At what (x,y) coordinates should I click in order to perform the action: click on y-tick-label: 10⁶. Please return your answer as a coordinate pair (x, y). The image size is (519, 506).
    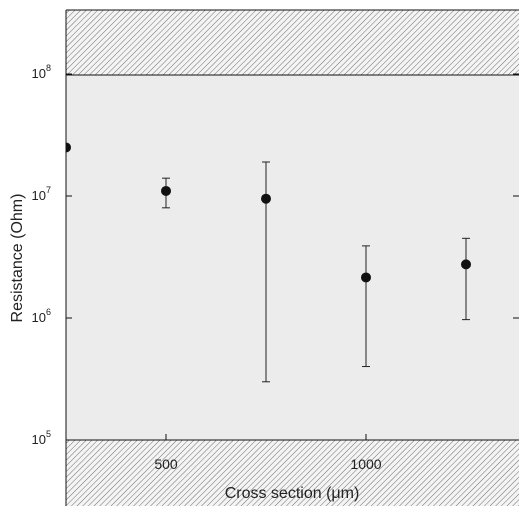
    Looking at the image, I should click on (41, 316).